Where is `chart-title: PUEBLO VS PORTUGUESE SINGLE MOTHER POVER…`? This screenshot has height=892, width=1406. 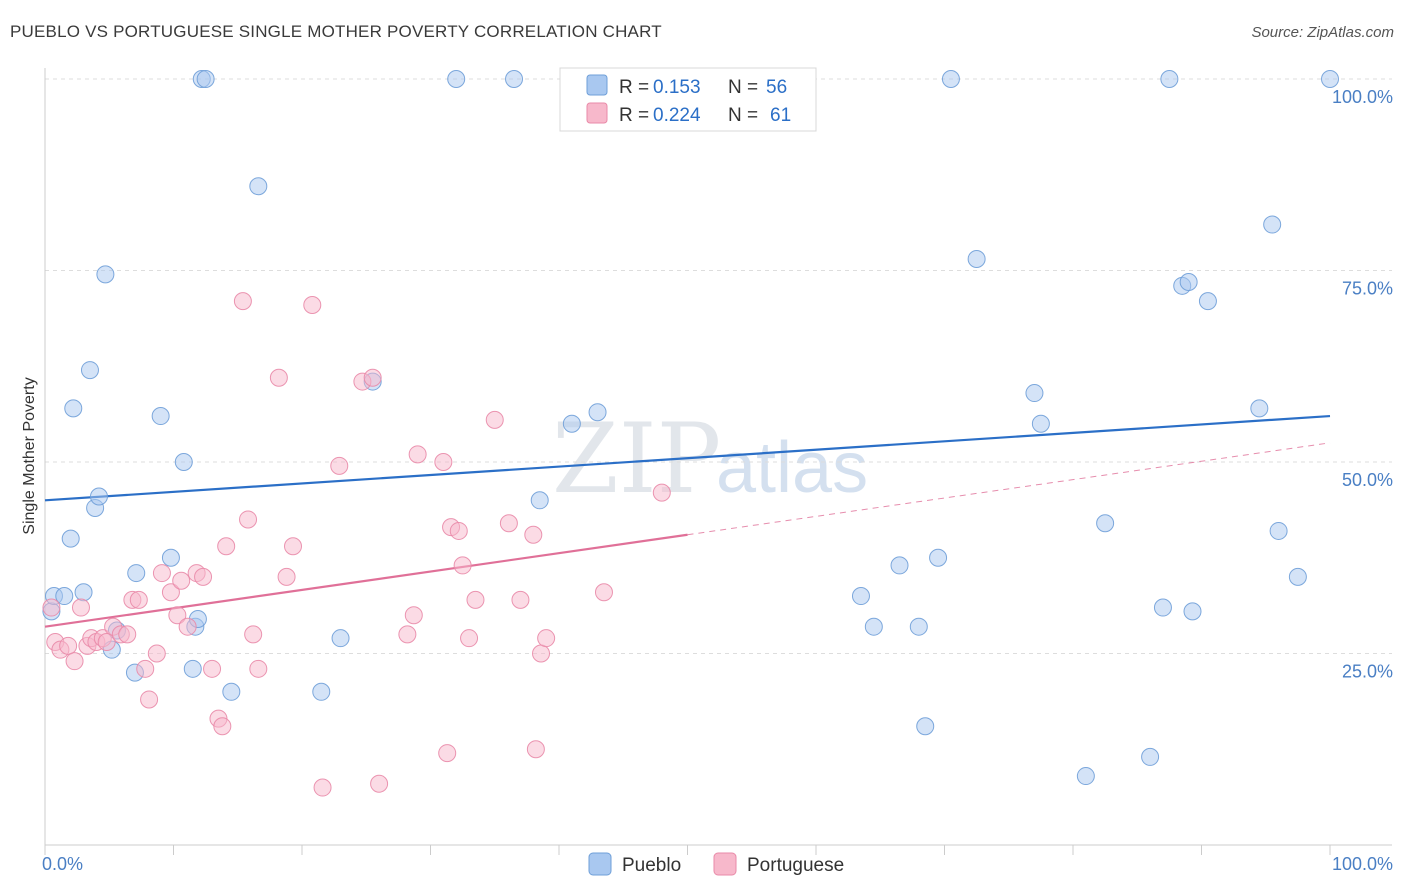
chart-title: PUEBLO VS PORTUGUESE SINGLE MOTHER POVER… is located at coordinates (336, 31).